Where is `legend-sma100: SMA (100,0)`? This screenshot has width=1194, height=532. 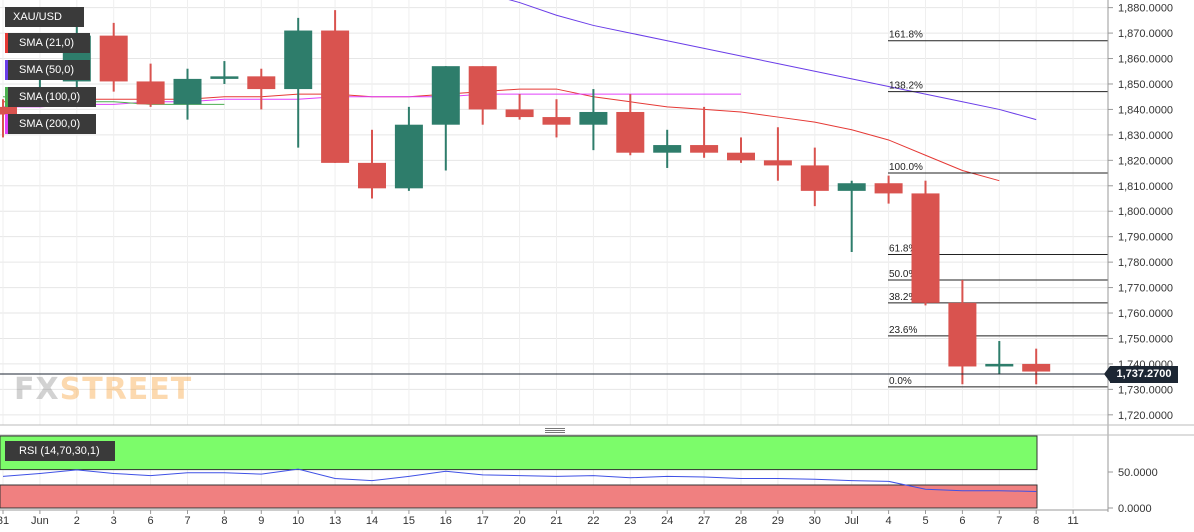
legend-sma100: SMA (100,0) is located at coordinates (50, 97).